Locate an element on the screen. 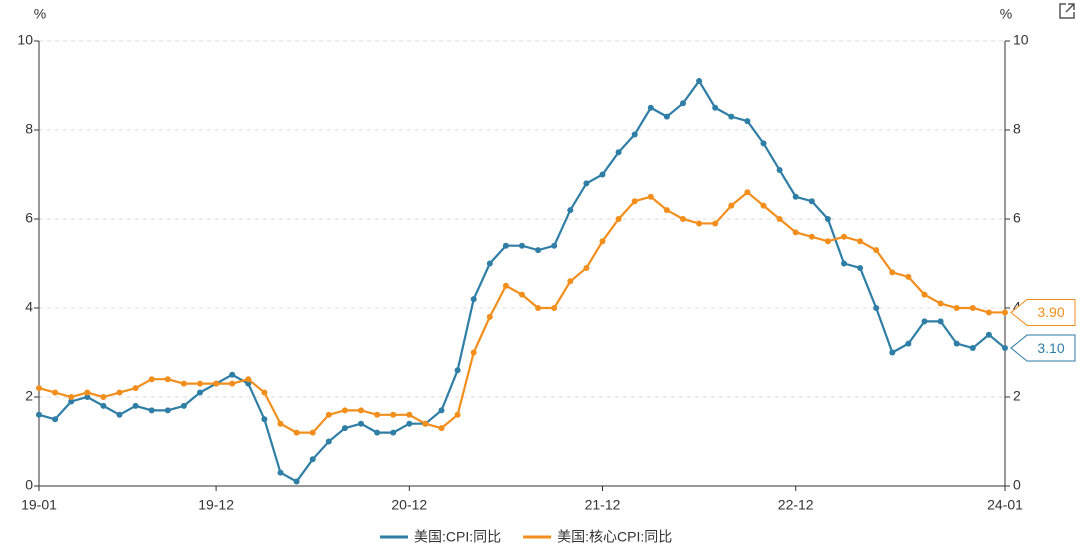  value-label: 3.10 is located at coordinates (1050, 348).